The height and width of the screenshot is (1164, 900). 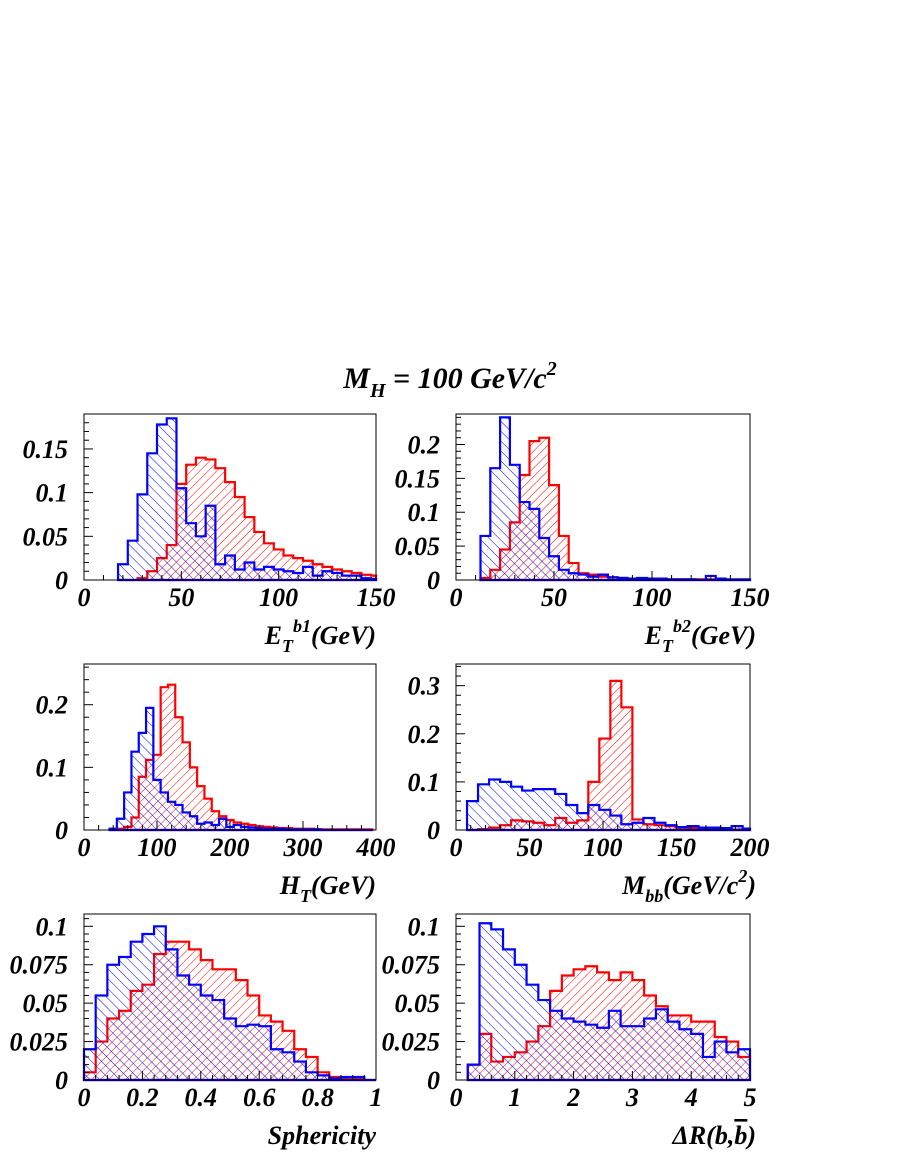 What do you see at coordinates (654, 896) in the screenshot?
I see `x-axis-label-sub: bb` at bounding box center [654, 896].